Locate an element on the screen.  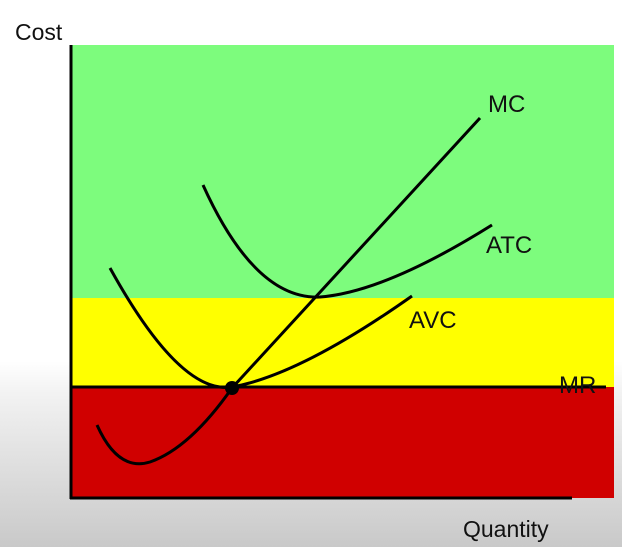
y-axis-label: Cost is located at coordinates (39, 32).